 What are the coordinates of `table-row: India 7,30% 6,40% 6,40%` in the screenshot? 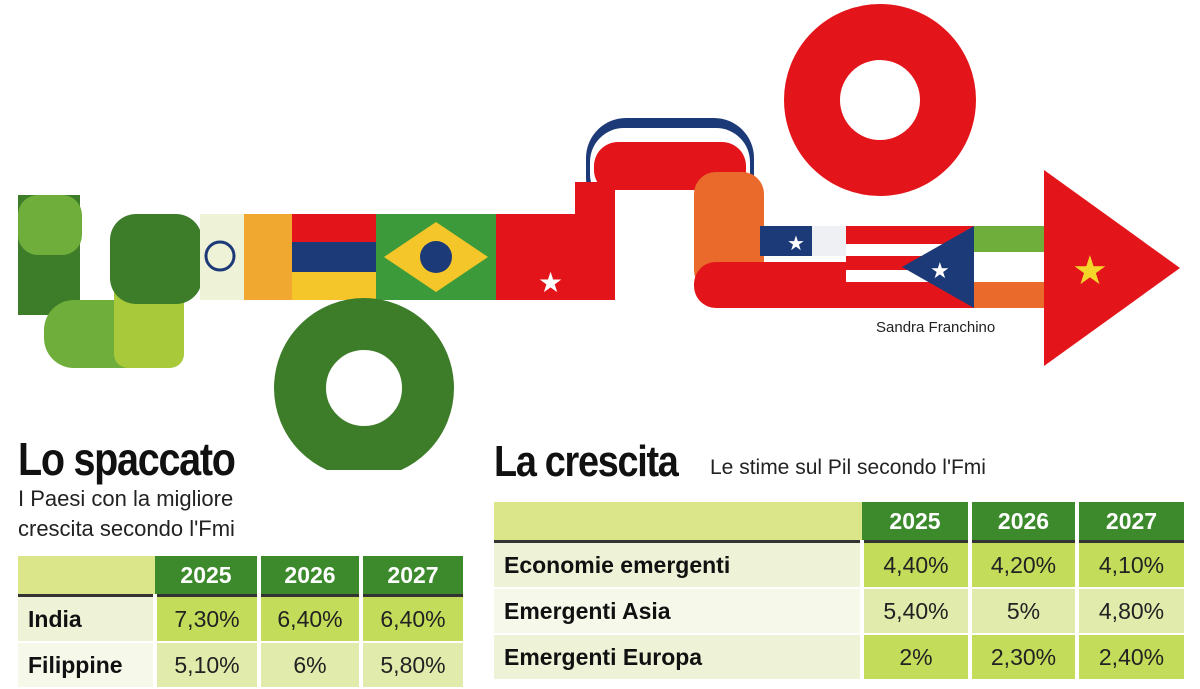 It's located at (240, 619).